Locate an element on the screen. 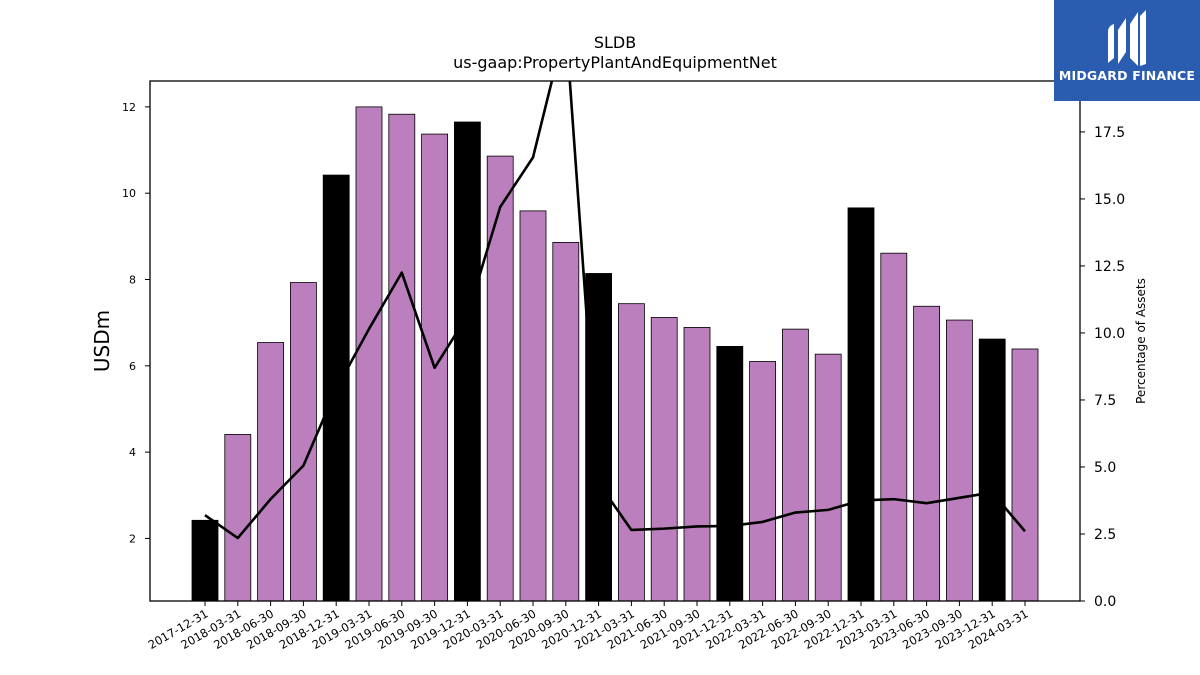  brand-logo: MIDGARD FINANCE is located at coordinates (1127, 50).